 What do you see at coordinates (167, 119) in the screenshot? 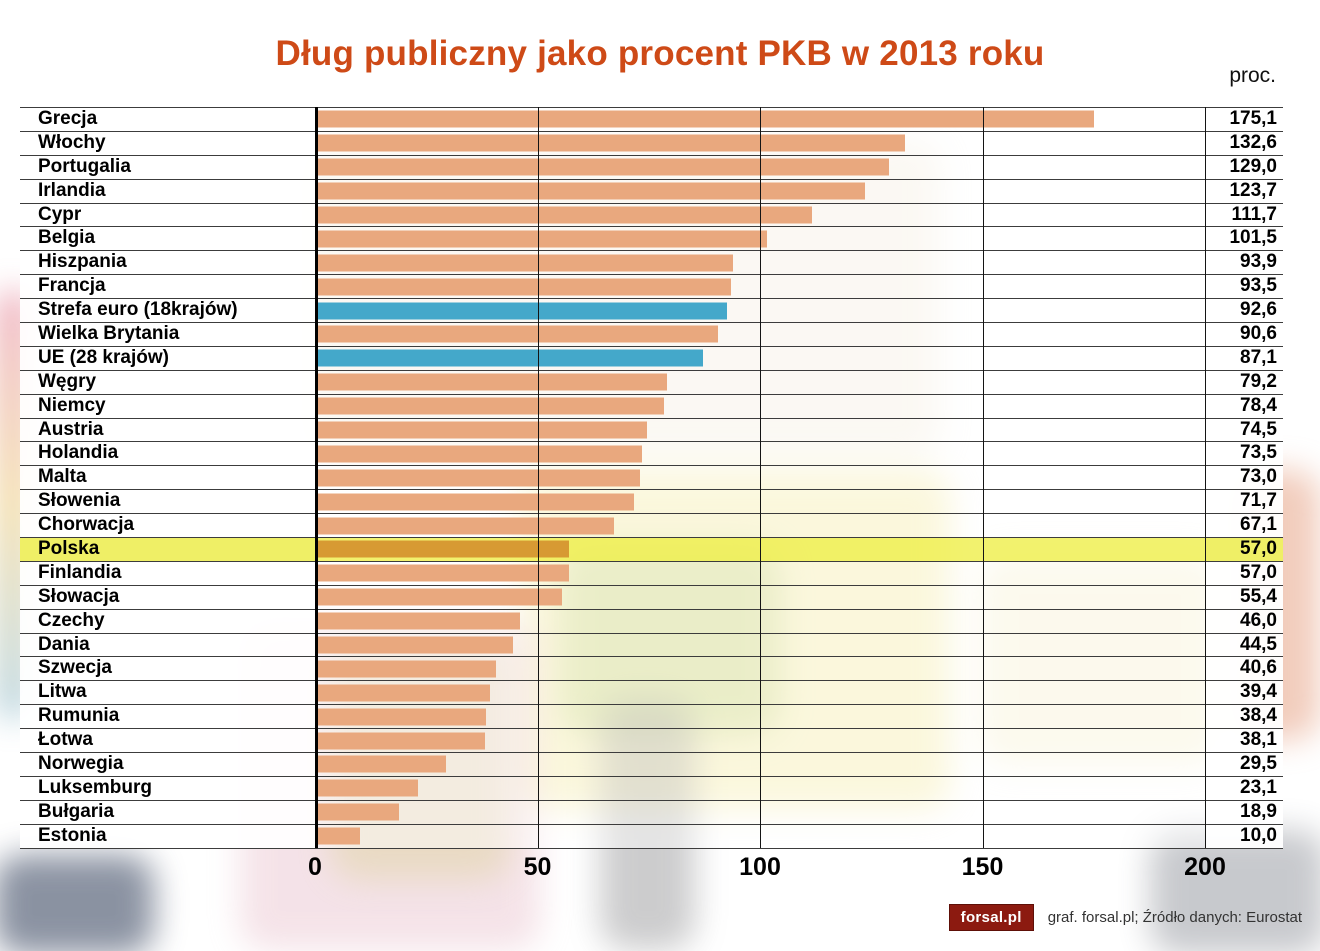
I see `country-label: Grecja` at bounding box center [167, 119].